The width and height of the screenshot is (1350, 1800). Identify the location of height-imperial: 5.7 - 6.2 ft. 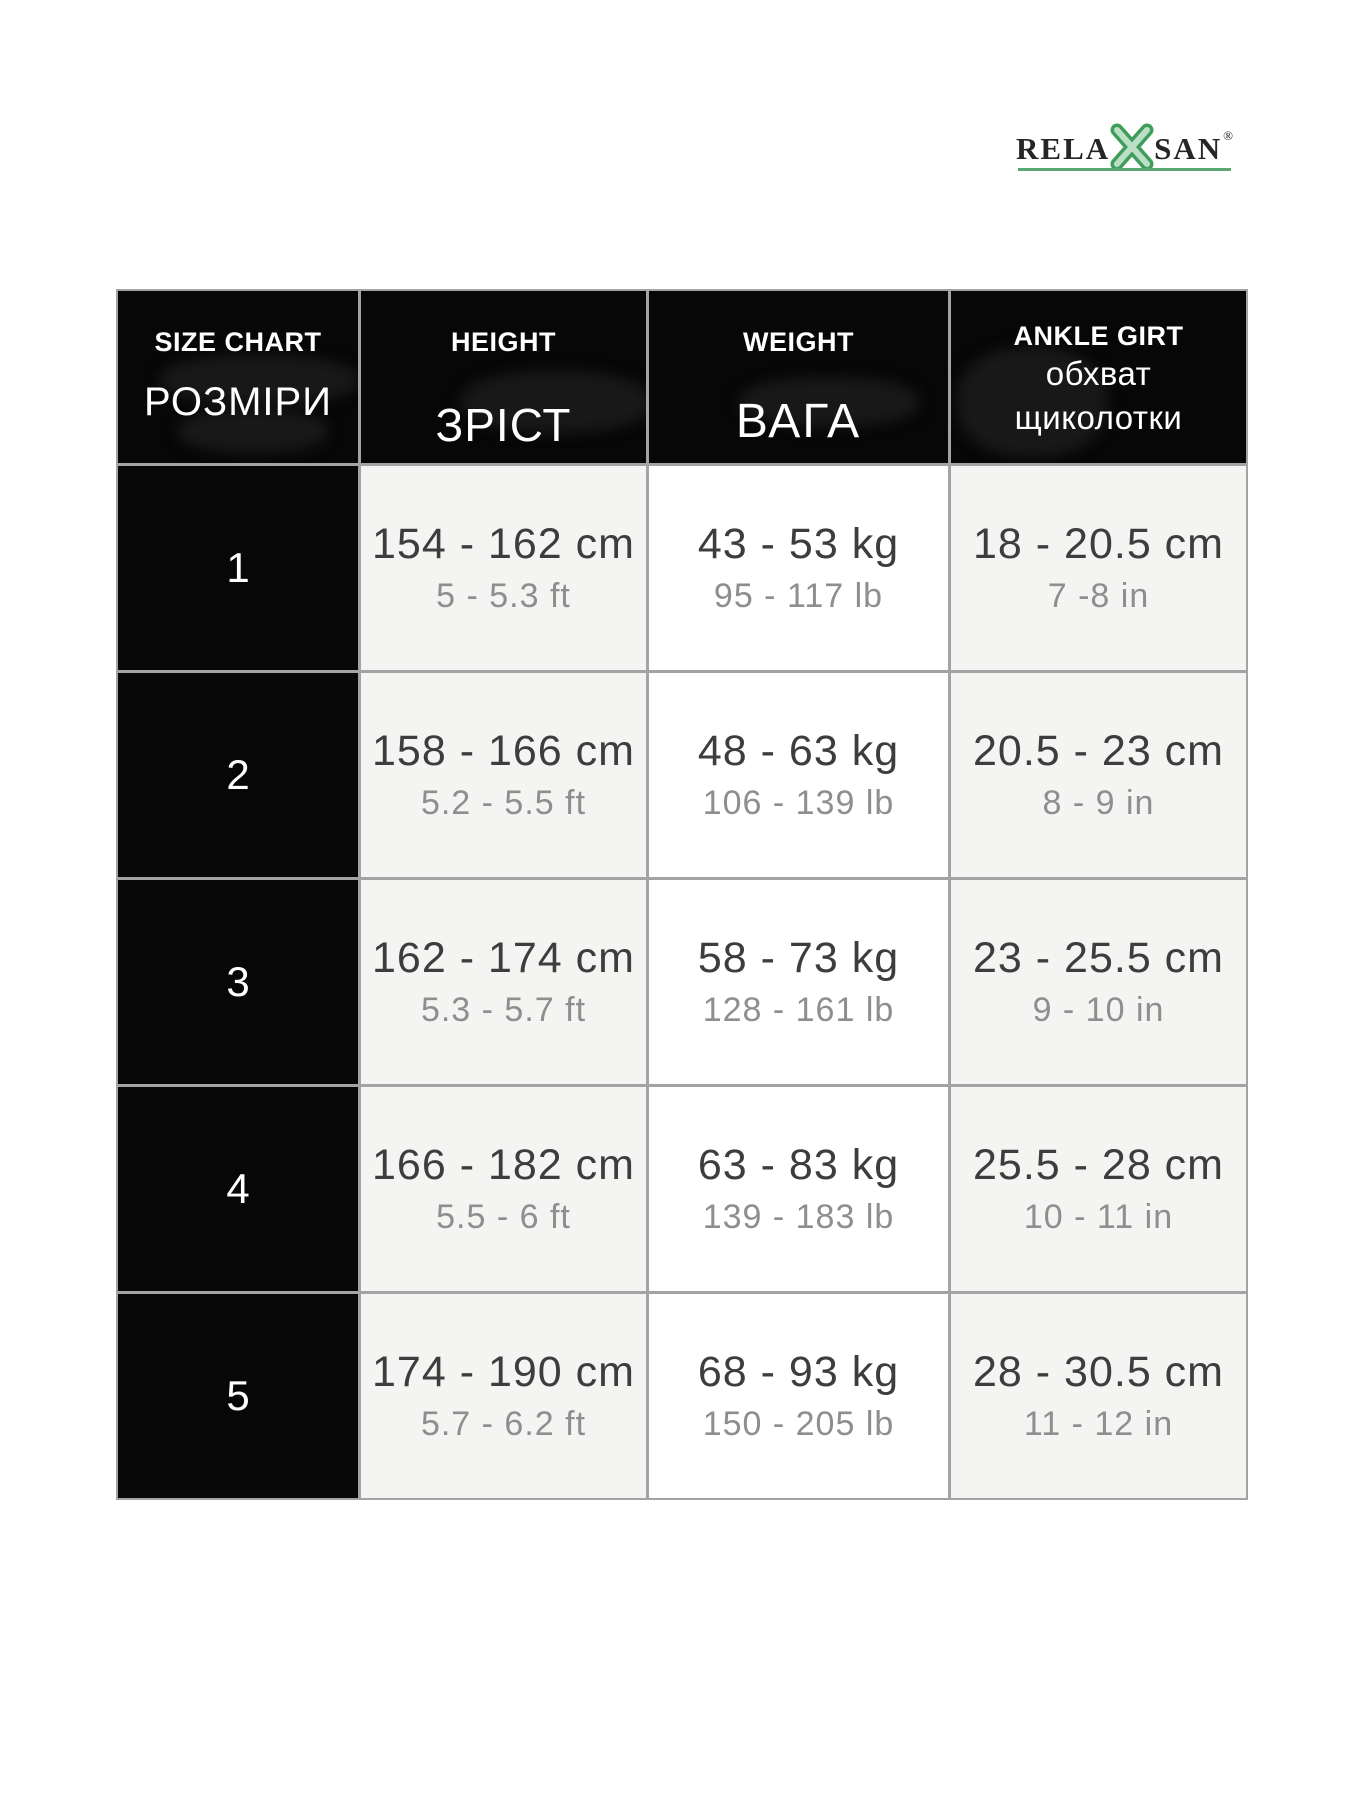
(503, 1424).